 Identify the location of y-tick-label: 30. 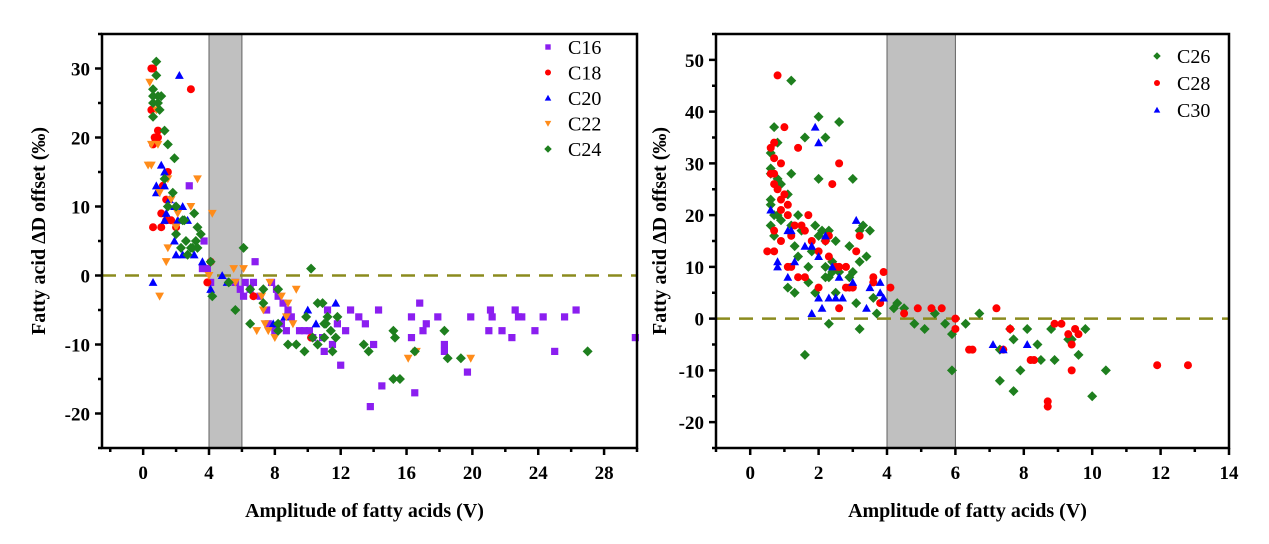
(694, 164).